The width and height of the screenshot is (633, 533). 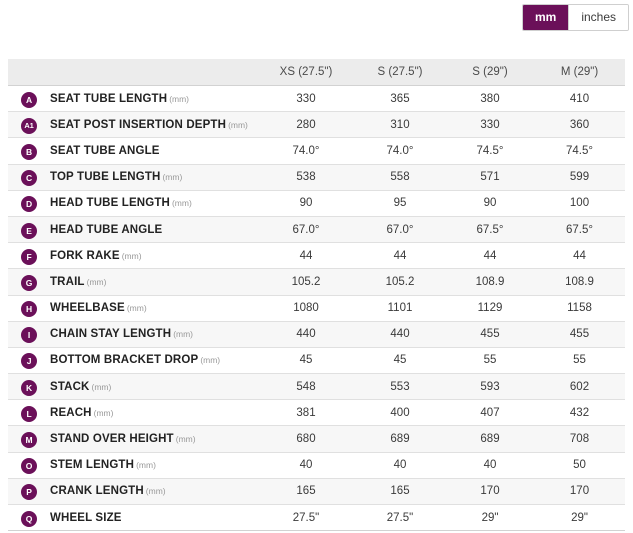 I want to click on row-badge-cell: I, so click(x=29, y=334).